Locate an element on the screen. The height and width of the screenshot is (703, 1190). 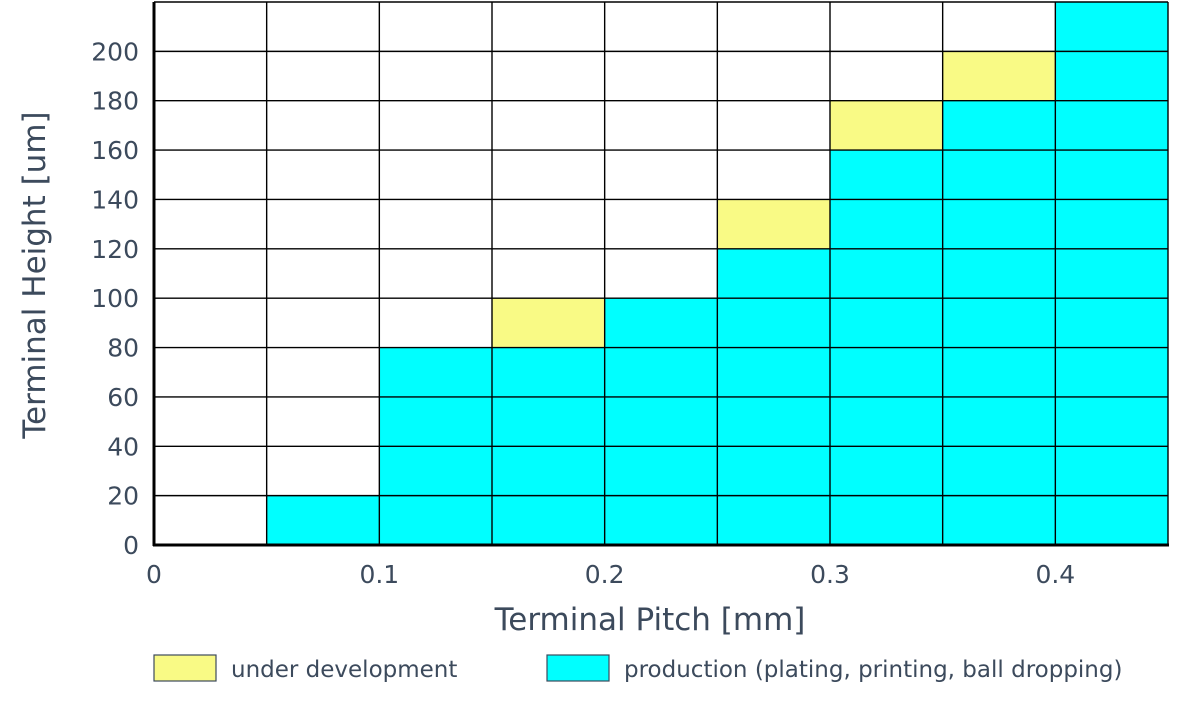
y-tick-label: 100 is located at coordinates (115, 298).